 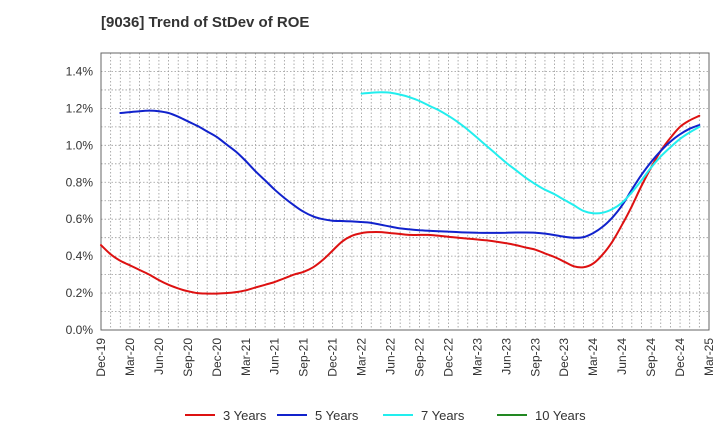 What do you see at coordinates (680, 357) in the screenshot?
I see `x-tick-label: Dec-24` at bounding box center [680, 357].